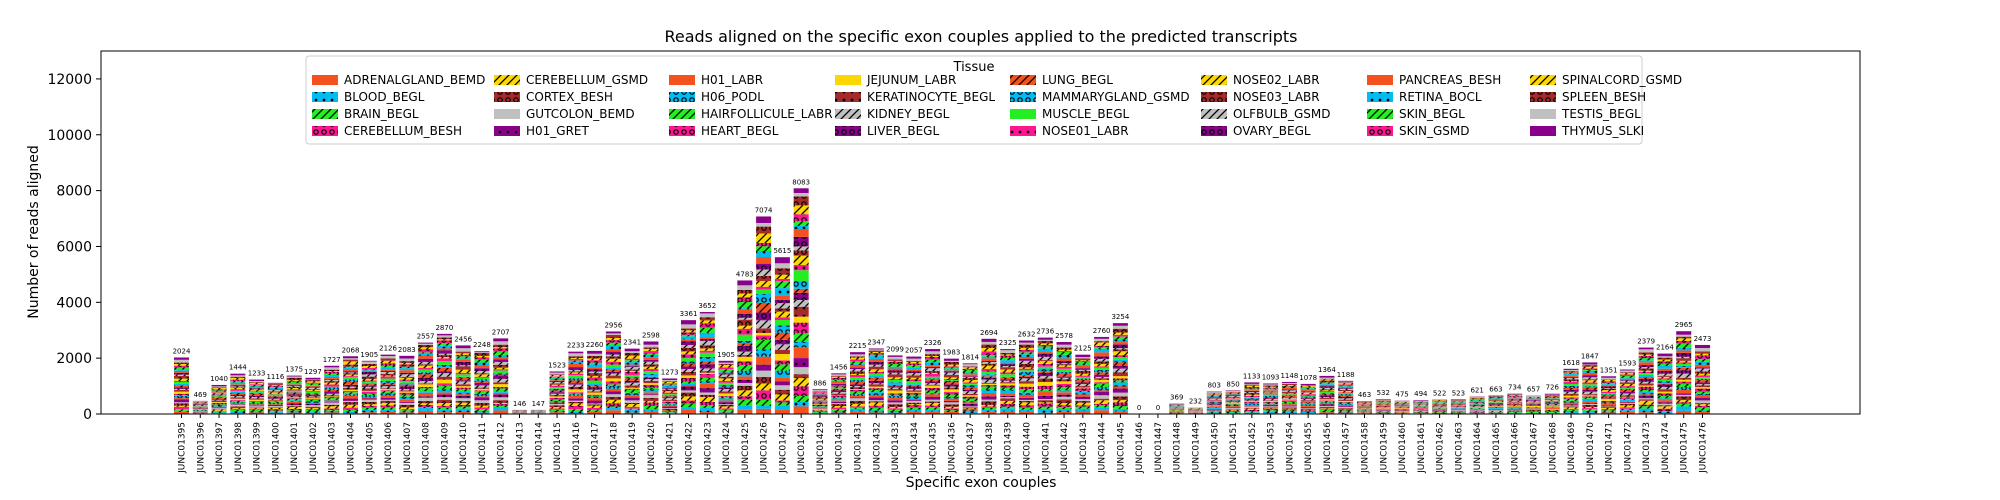 This screenshot has height=500, width=2000. Describe the element at coordinates (614, 448) in the screenshot. I see `x-tick-label: JUNC01418` at that location.